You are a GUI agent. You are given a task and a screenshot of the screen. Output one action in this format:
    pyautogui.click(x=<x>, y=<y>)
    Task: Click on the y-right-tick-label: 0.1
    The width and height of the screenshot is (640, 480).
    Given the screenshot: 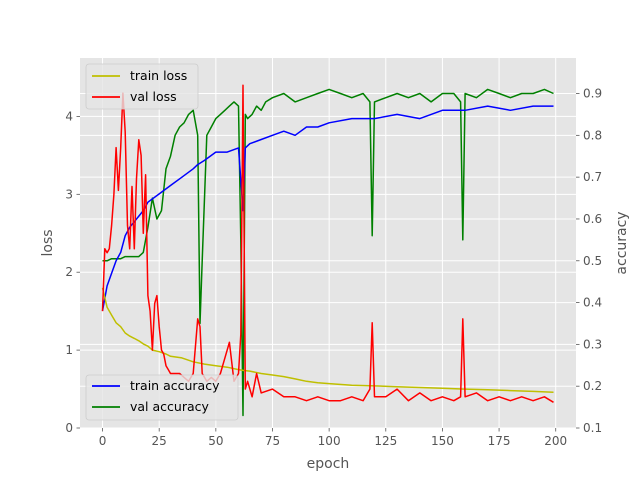 What is the action you would take?
    pyautogui.click(x=592, y=428)
    